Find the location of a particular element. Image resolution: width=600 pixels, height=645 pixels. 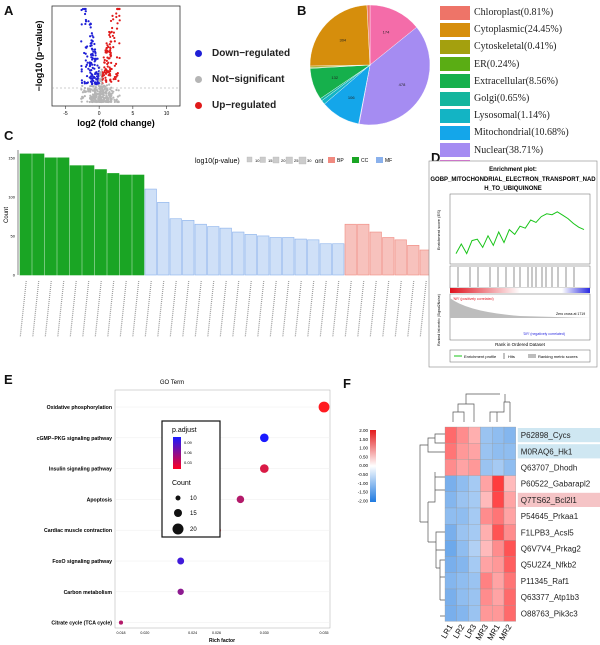

pie-slice-labels: 304 478 132 106 174 is located at coordinates (368, 64).